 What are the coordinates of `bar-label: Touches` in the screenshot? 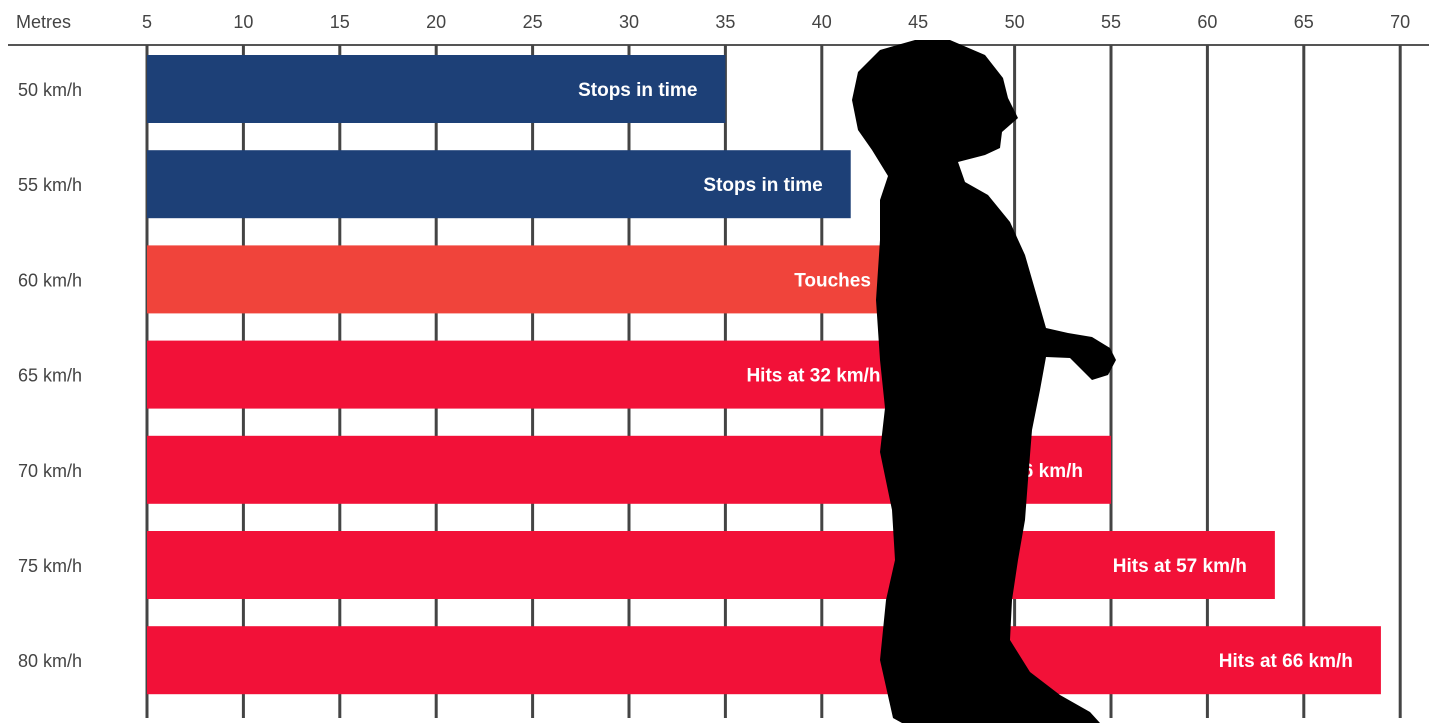 It's located at (832, 280).